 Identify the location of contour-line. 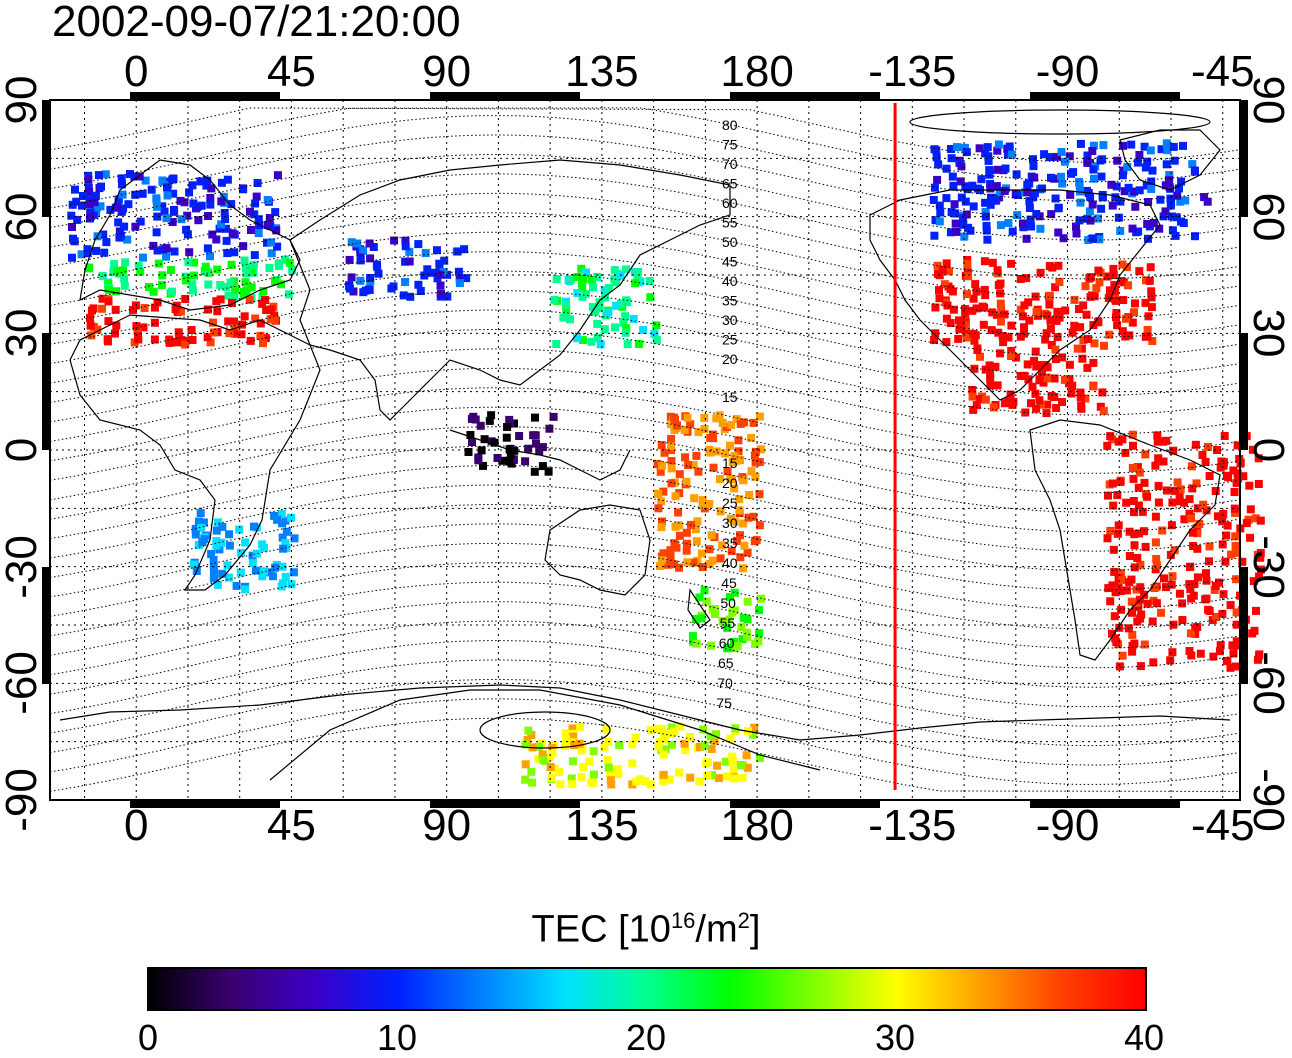
(645, 145).